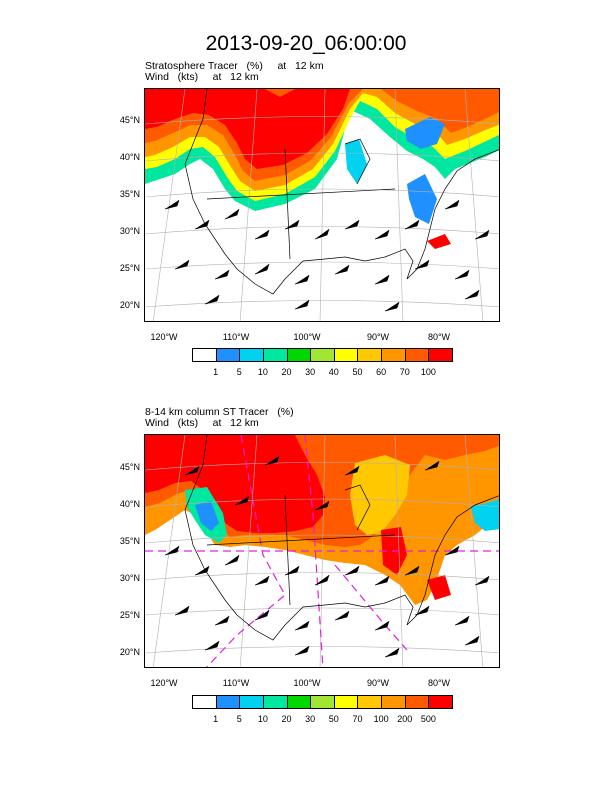 The width and height of the screenshot is (612, 792). I want to click on panel2-lat-label: 30°N, so click(129, 578).